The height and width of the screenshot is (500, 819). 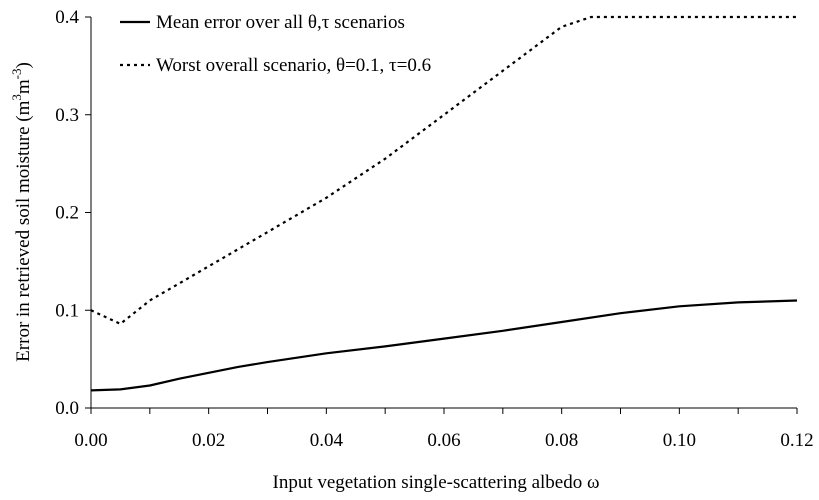 What do you see at coordinates (67, 213) in the screenshot?
I see `y-tick-label: 0.2` at bounding box center [67, 213].